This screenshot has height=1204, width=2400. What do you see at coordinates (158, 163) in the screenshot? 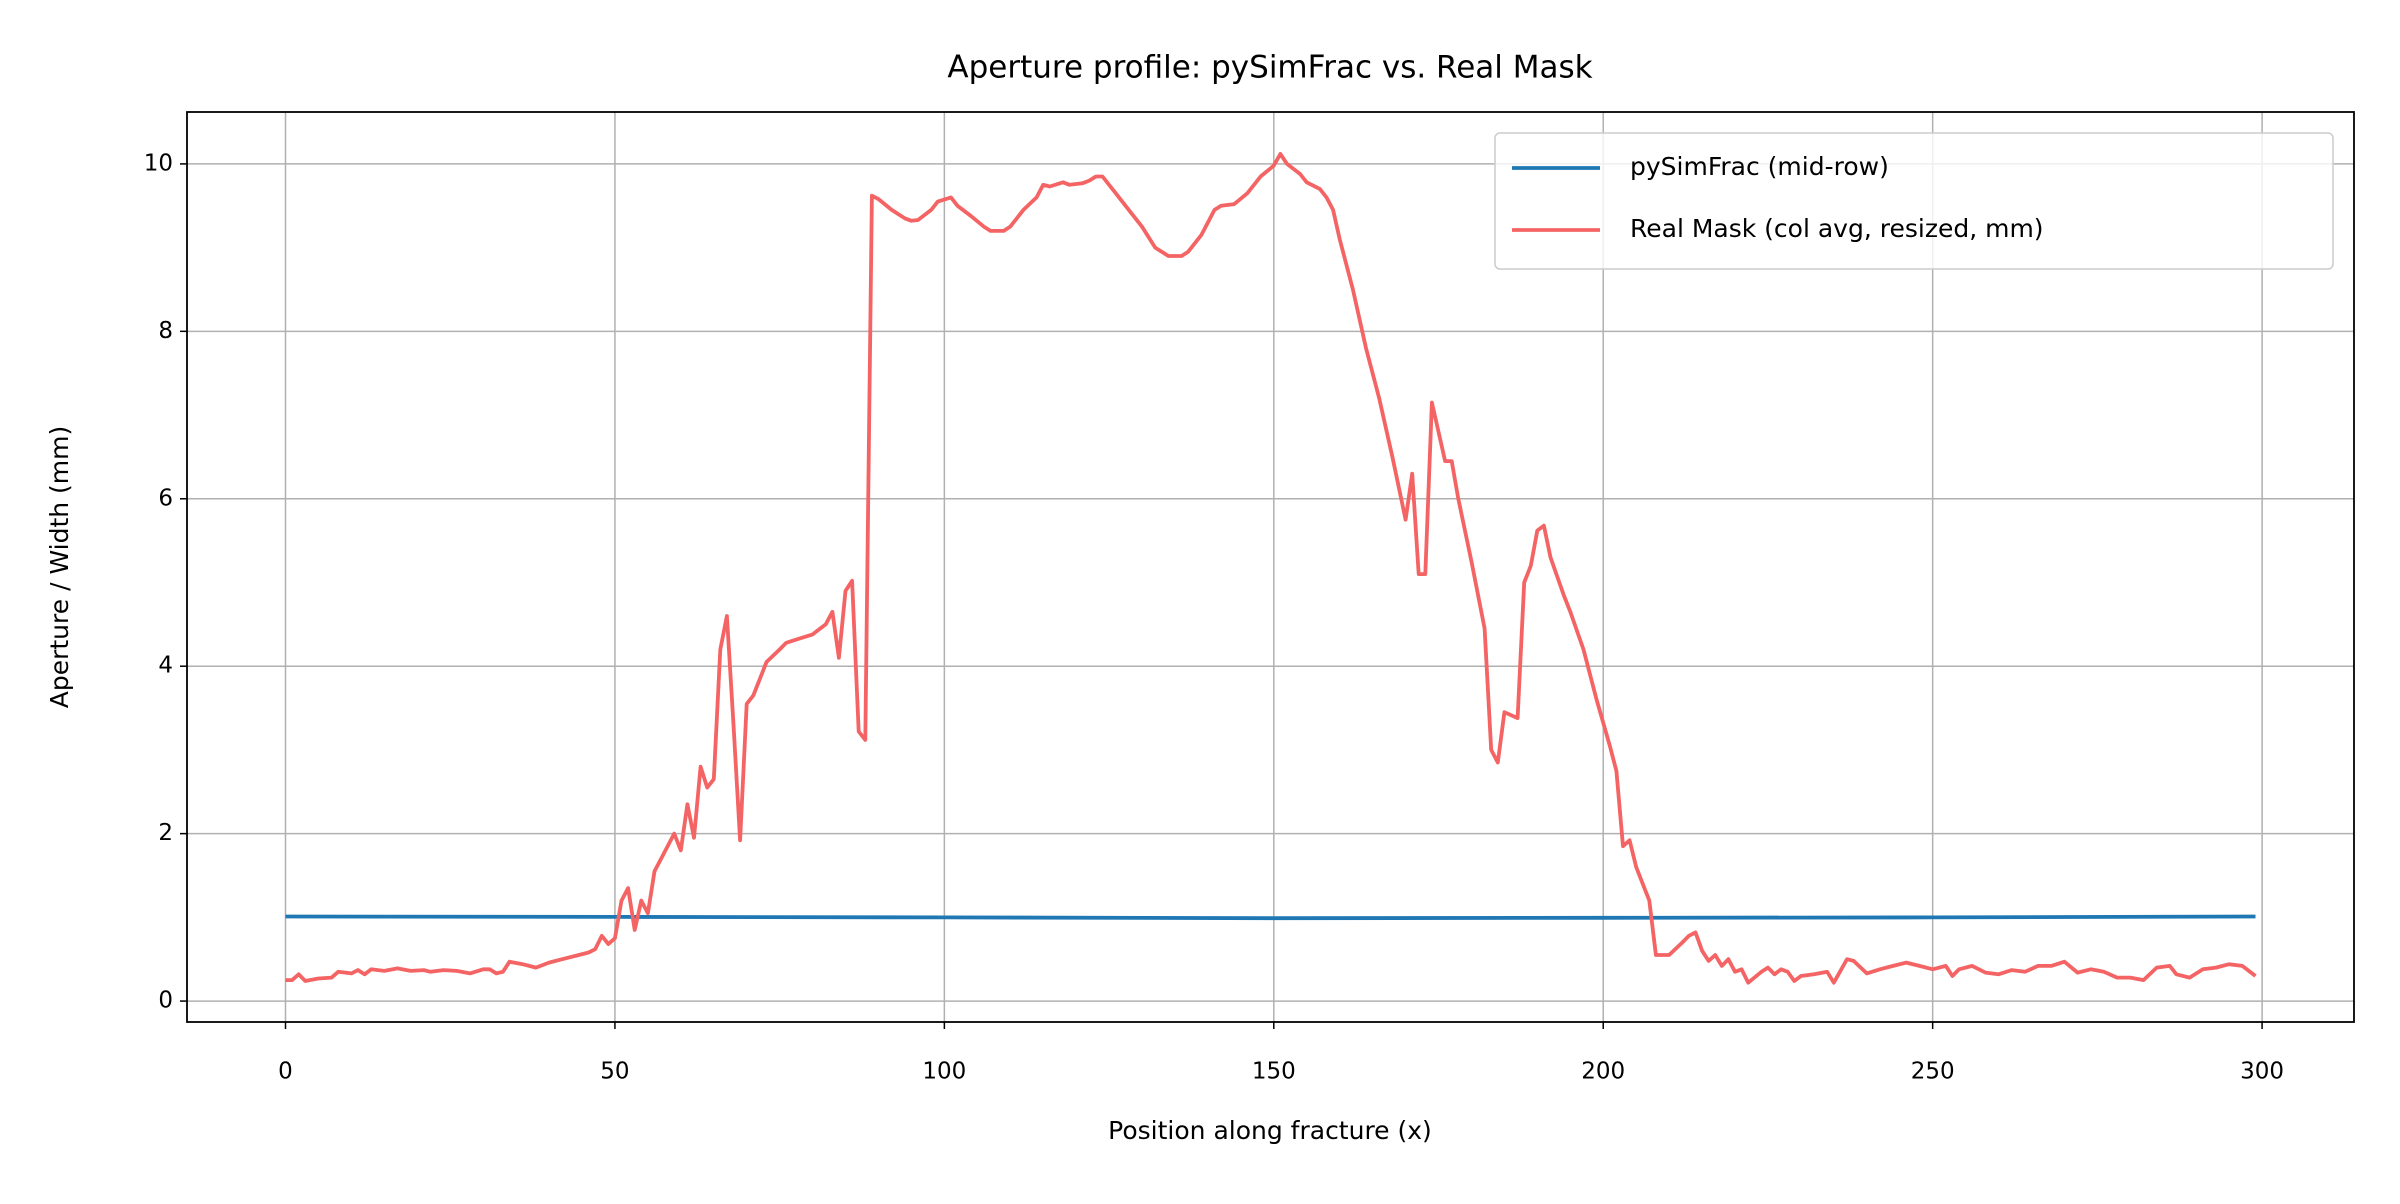
I see `y-tick-label: 10` at bounding box center [158, 163].